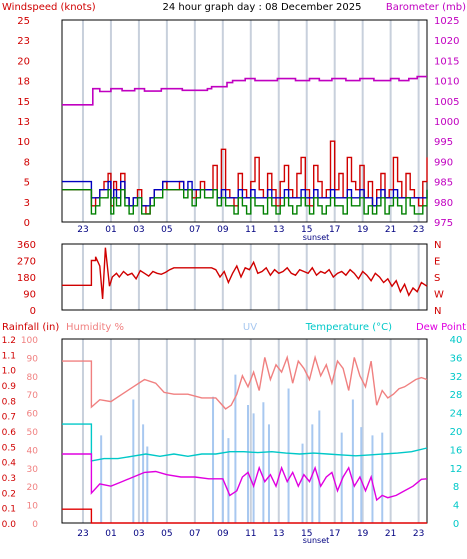  What do you see at coordinates (390, 534) in the screenshot?
I see `rain-x-tick: 21` at bounding box center [390, 534].